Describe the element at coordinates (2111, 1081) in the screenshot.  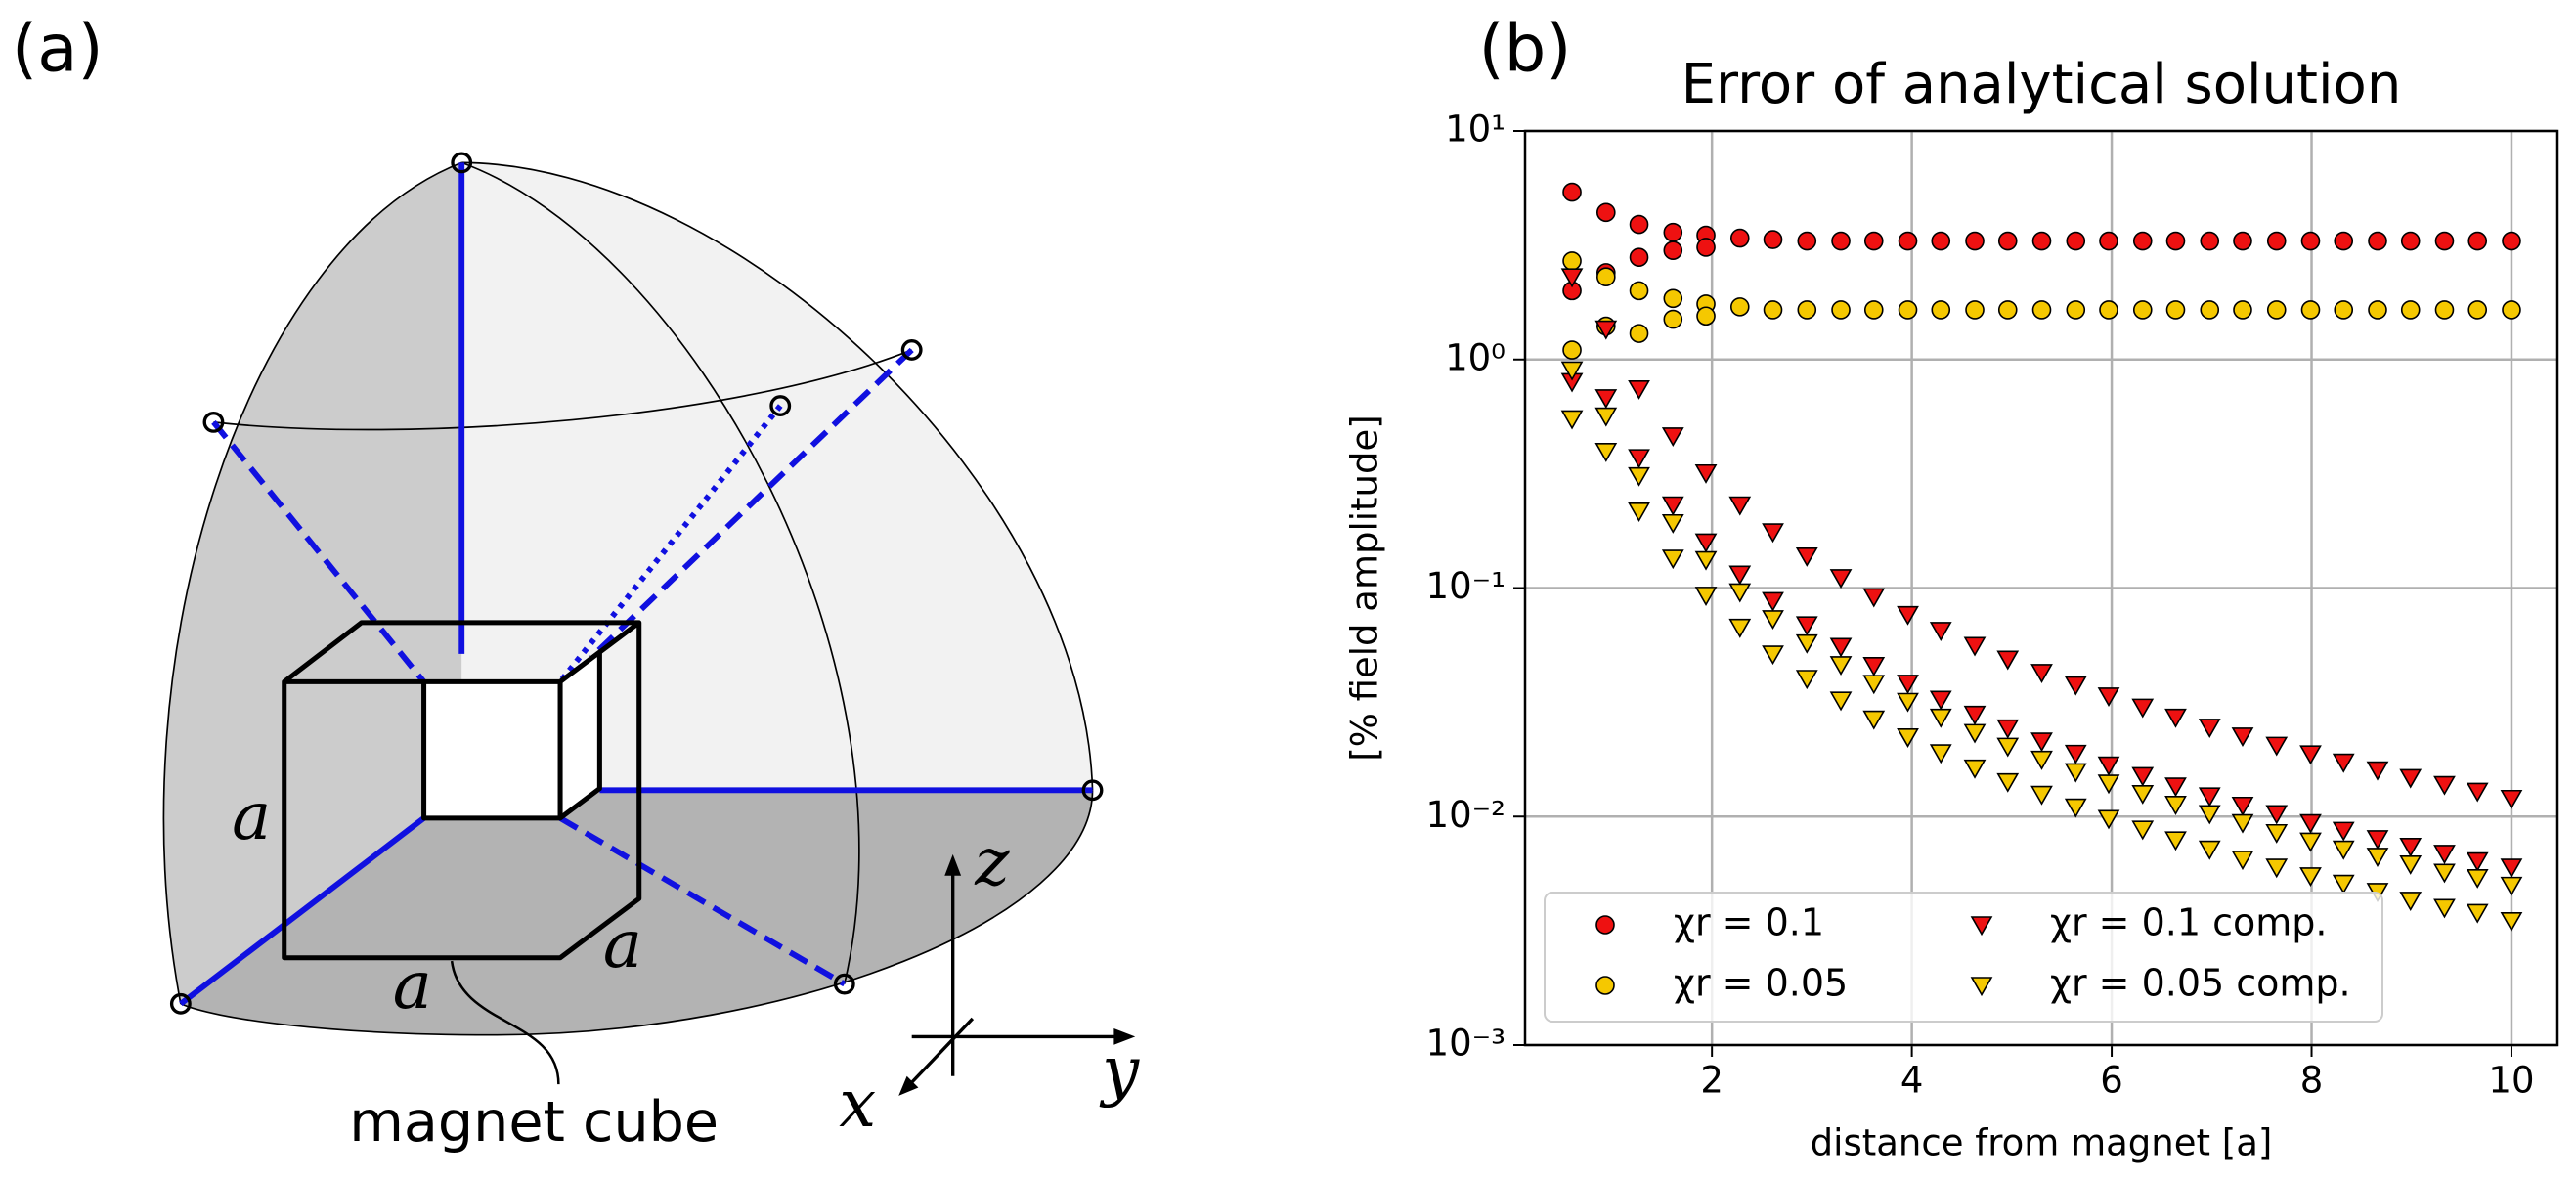
I see `x-tick-label: 6` at that location.